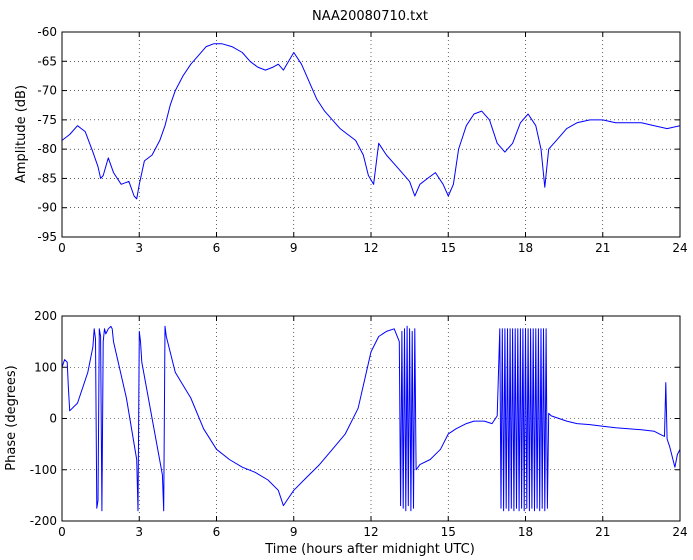 This screenshot has width=693, height=560. Describe the element at coordinates (679, 248) in the screenshot. I see `amplitude-x-tick-label: 24` at that location.